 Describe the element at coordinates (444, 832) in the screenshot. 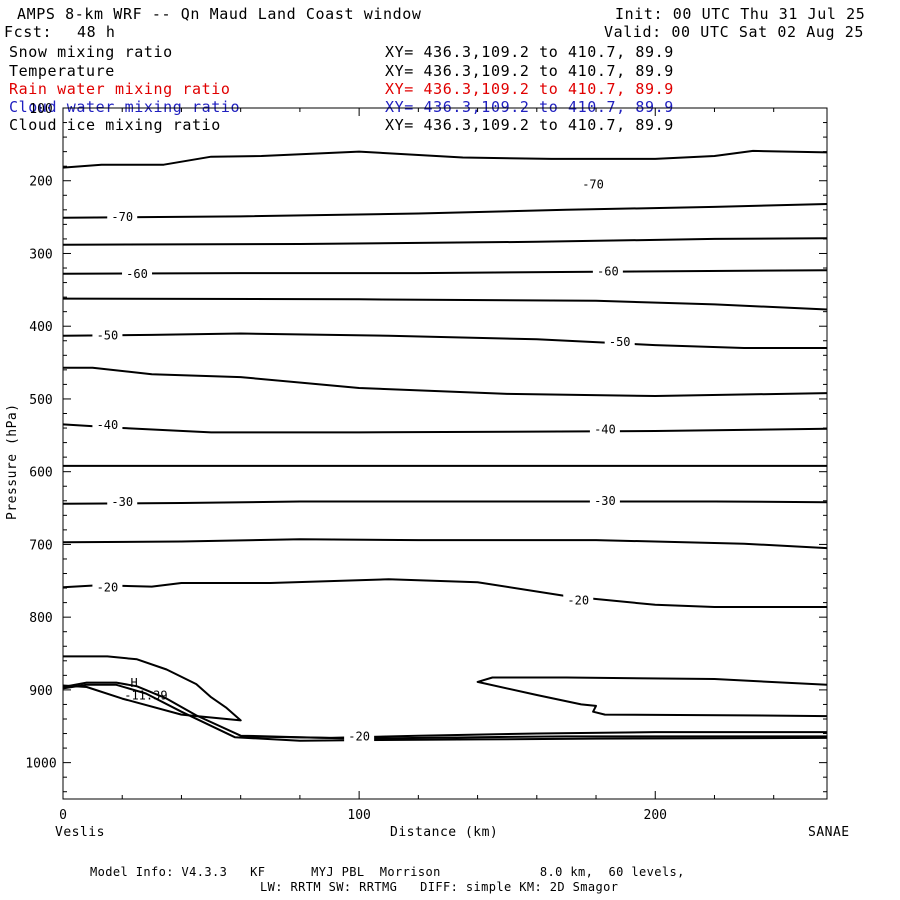

I see `x-axis-label: Distance (km)` at that location.